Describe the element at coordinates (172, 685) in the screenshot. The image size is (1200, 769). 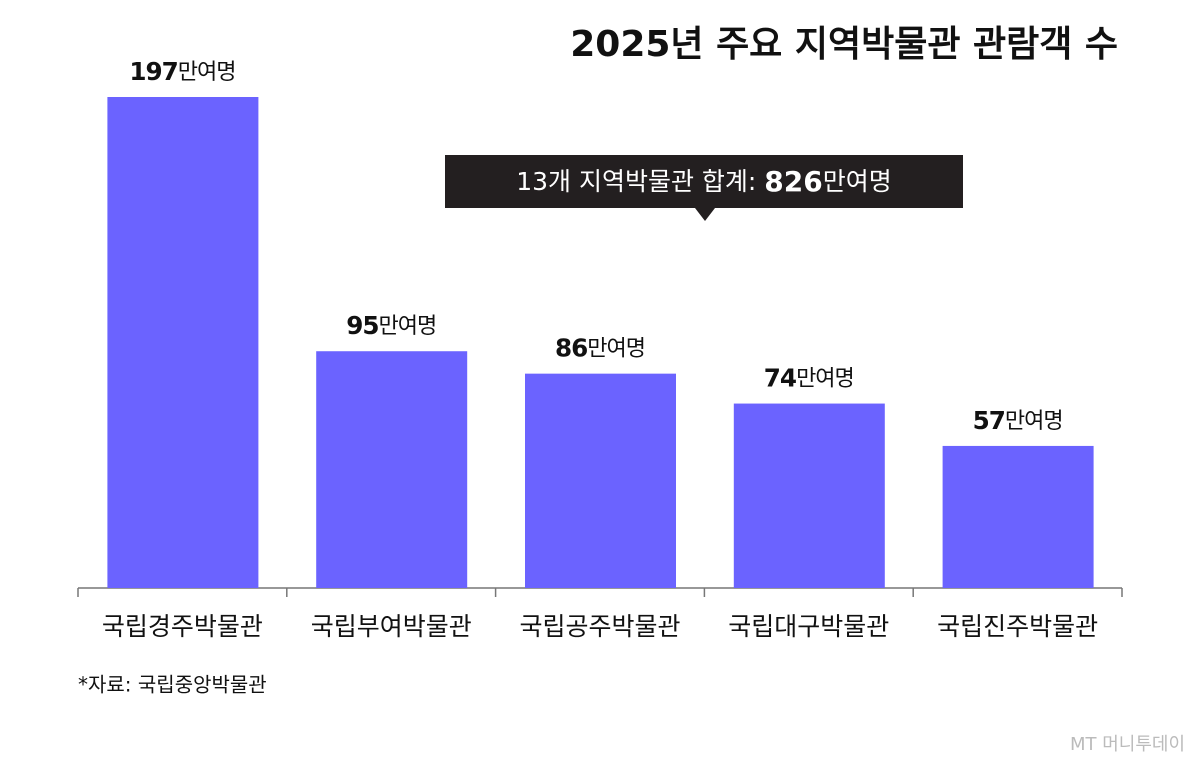
I see `source: *자료: 국립중앙박물관` at that location.